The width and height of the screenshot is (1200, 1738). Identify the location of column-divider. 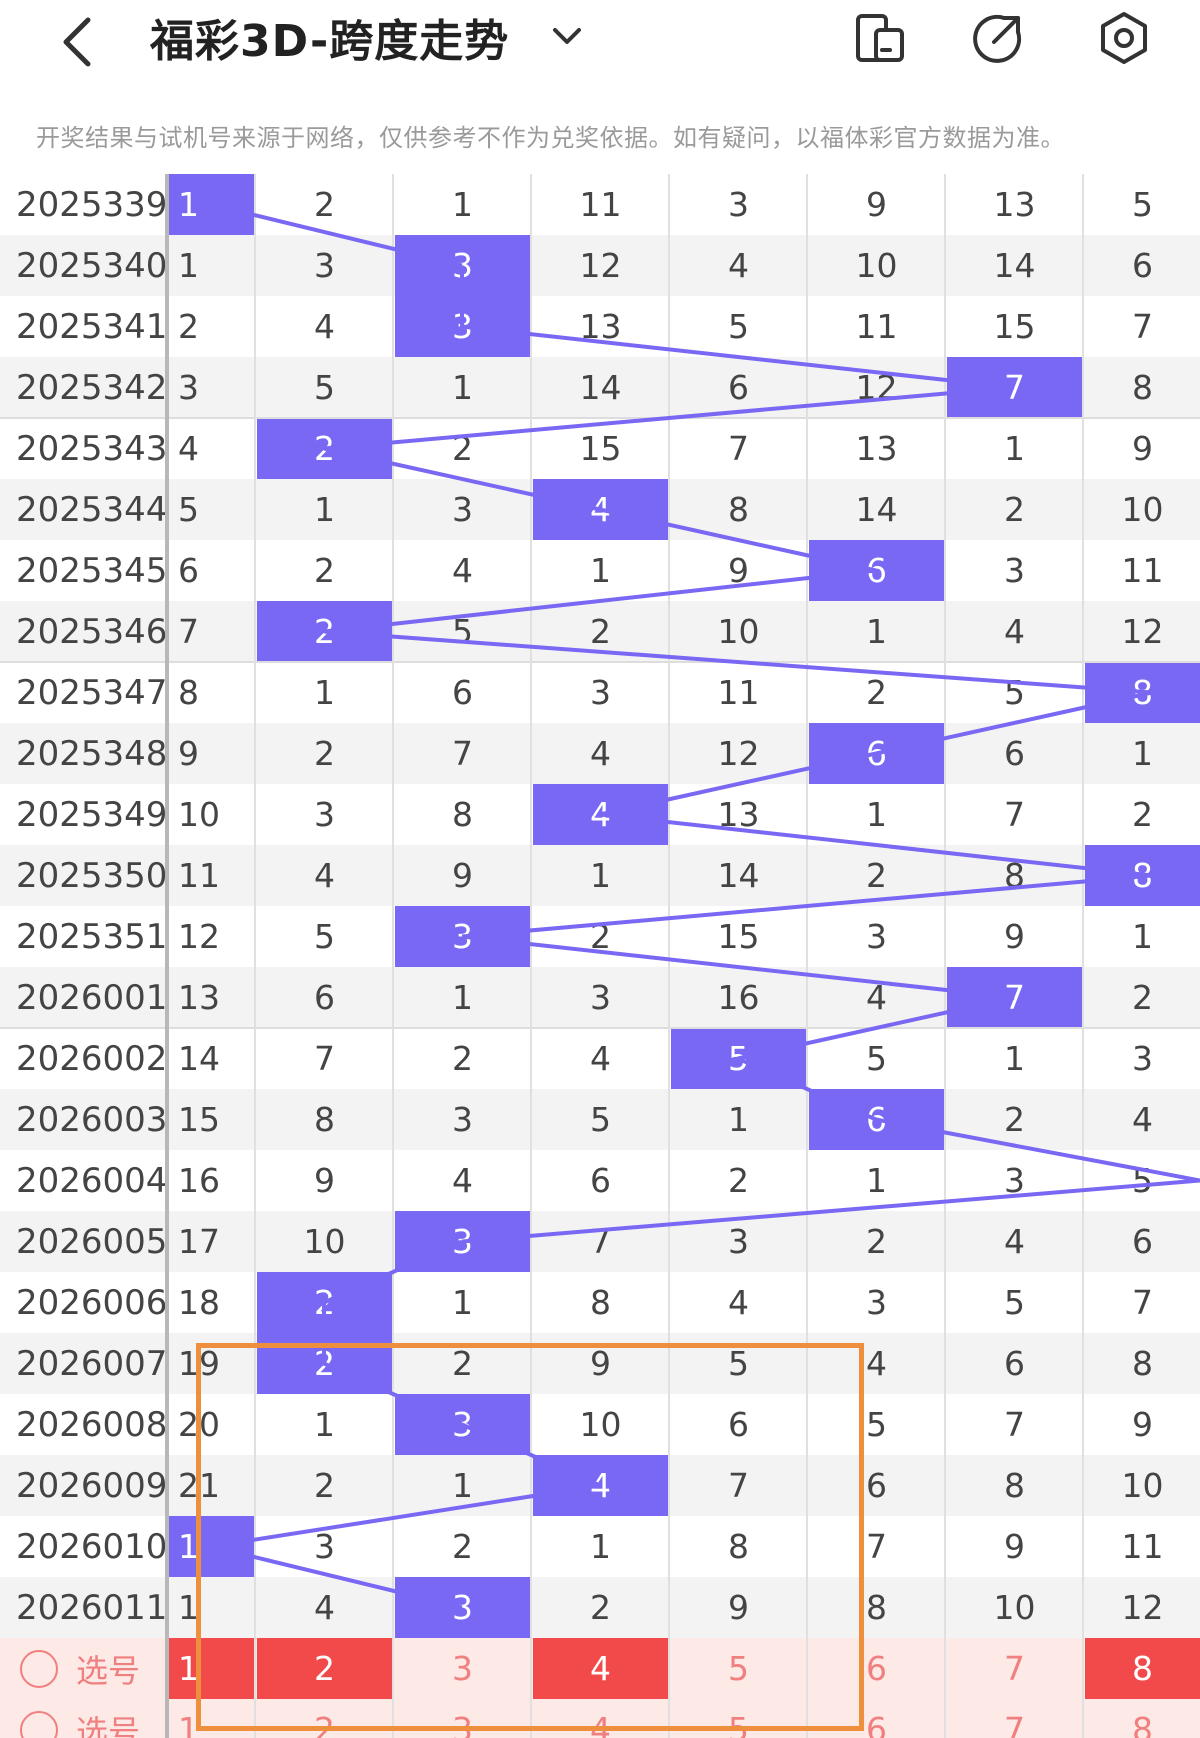
(255, 956).